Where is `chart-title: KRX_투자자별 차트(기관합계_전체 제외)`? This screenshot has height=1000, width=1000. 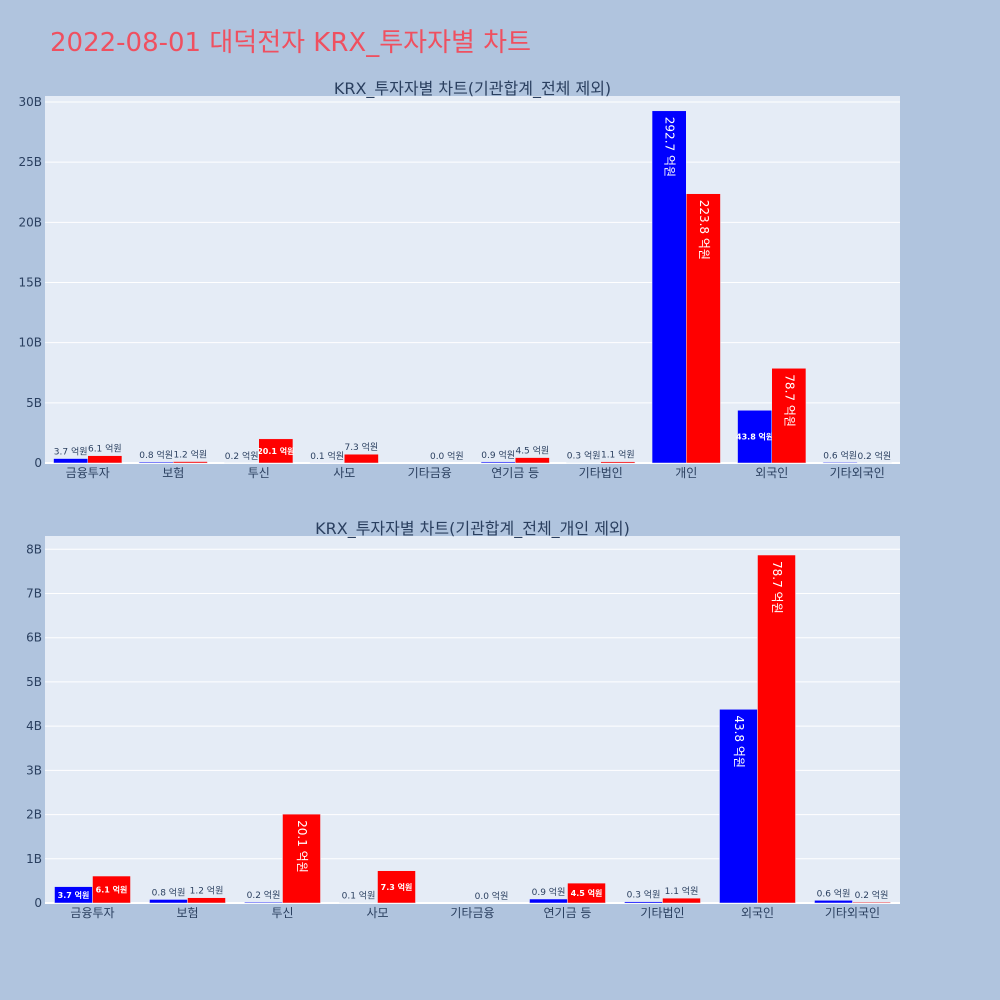
chart-title: KRX_투자자별 차트(기관합계_전체 제외) is located at coordinates (472, 89).